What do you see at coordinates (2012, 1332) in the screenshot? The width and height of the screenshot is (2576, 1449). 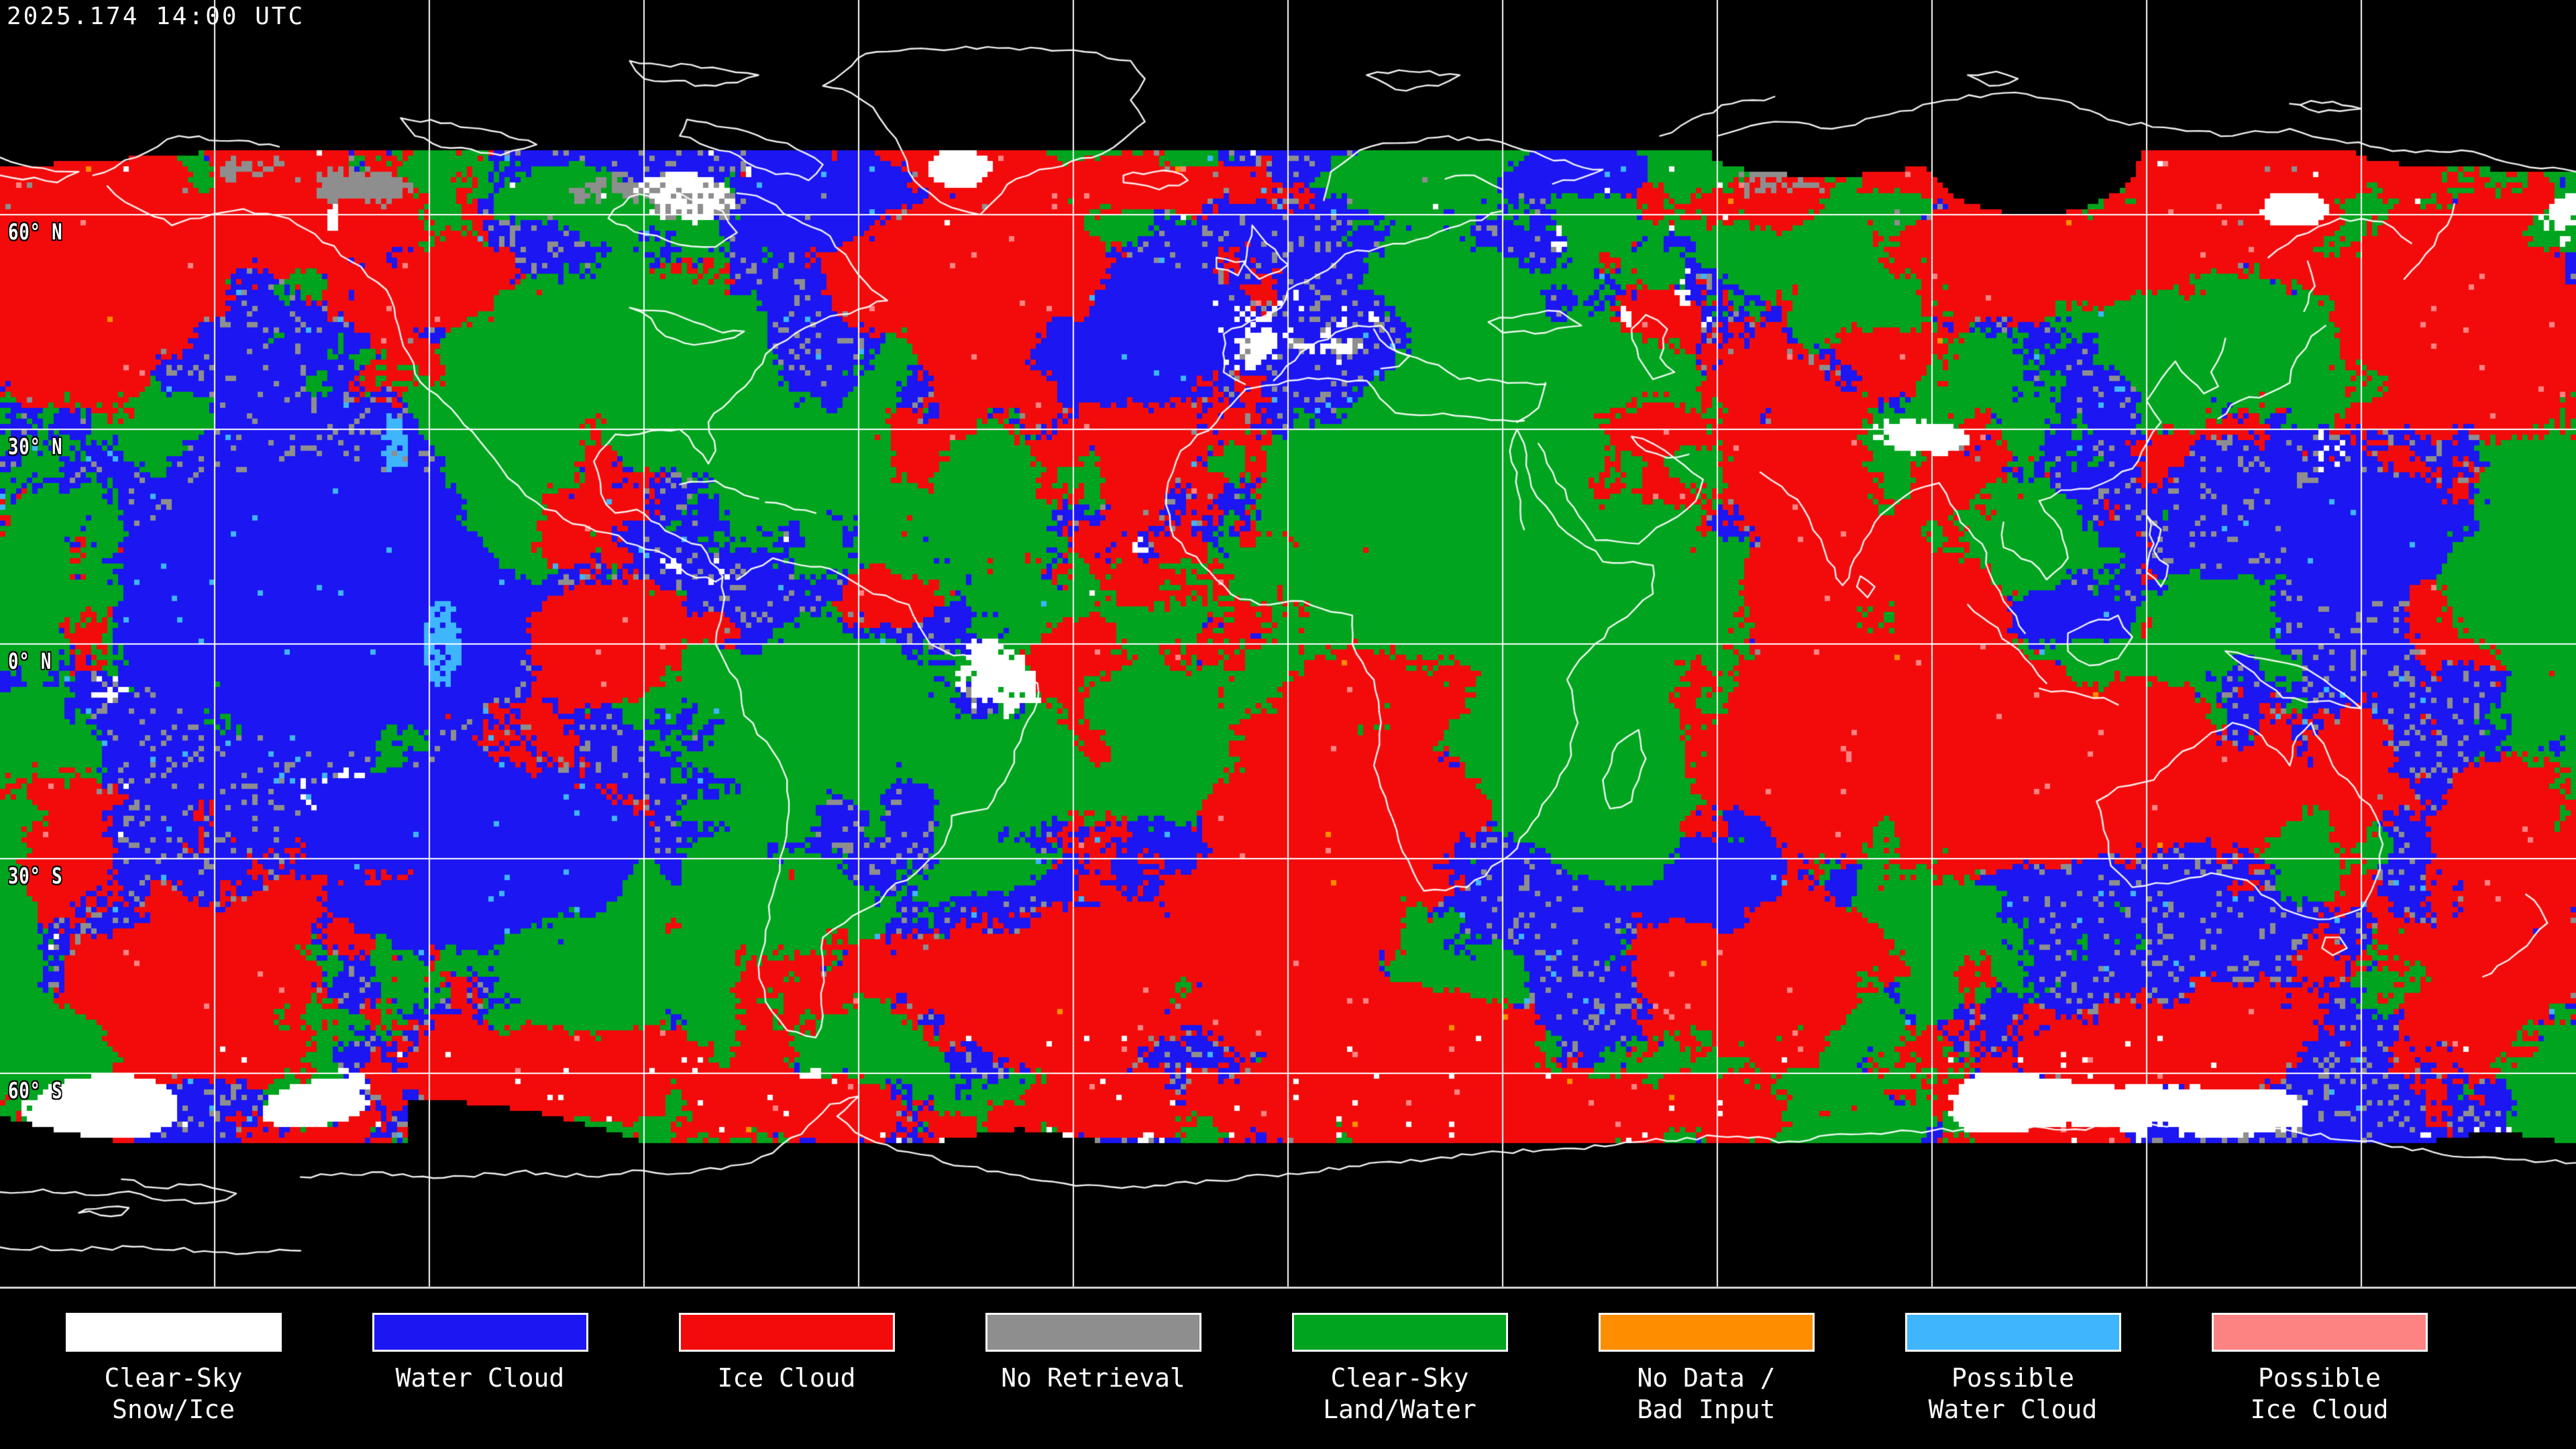 I see `legend-swatch-possible-water-cloud` at bounding box center [2012, 1332].